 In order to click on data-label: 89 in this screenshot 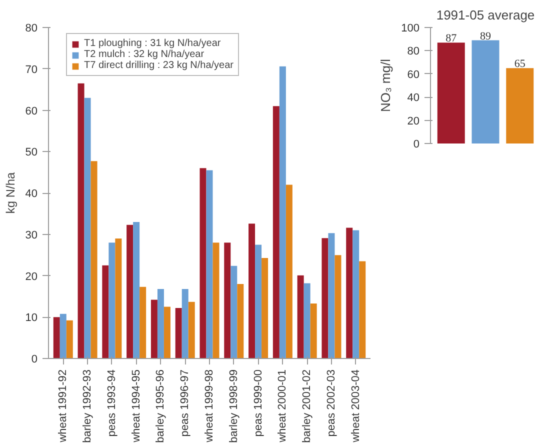, I will do `click(486, 36)`.